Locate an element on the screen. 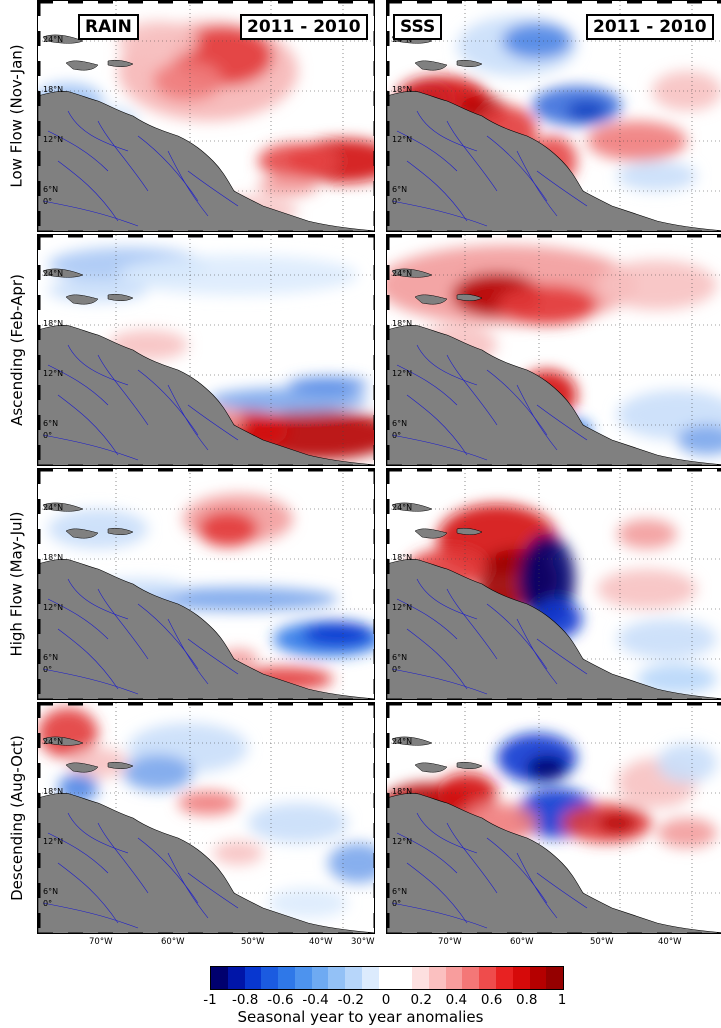 The image size is (721, 1028). rain-period: 2011 - 2010 is located at coordinates (304, 27).